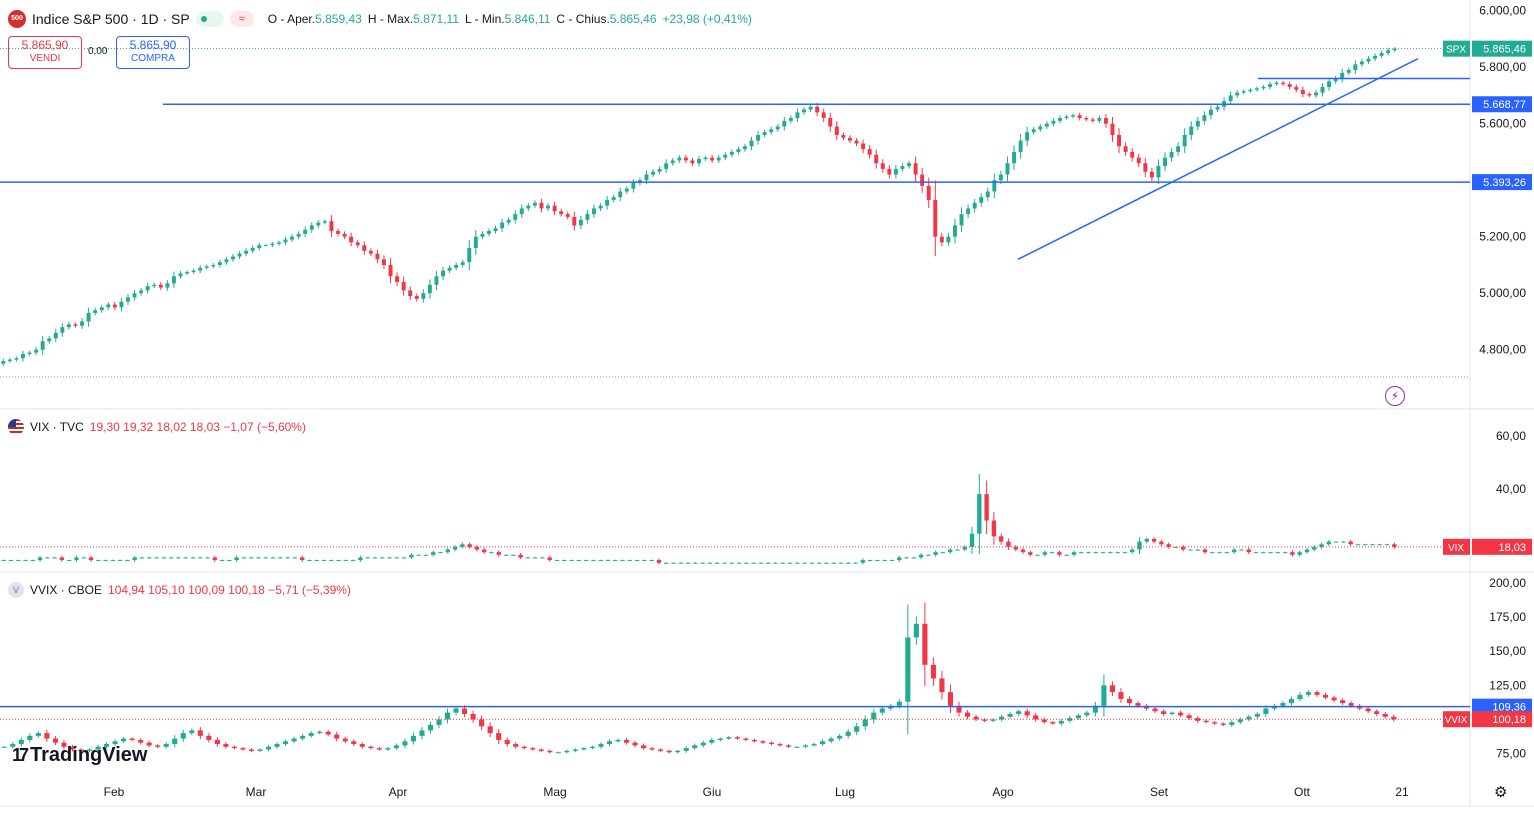 The width and height of the screenshot is (1534, 815). What do you see at coordinates (1159, 792) in the screenshot?
I see `x-tick-label: Set` at bounding box center [1159, 792].